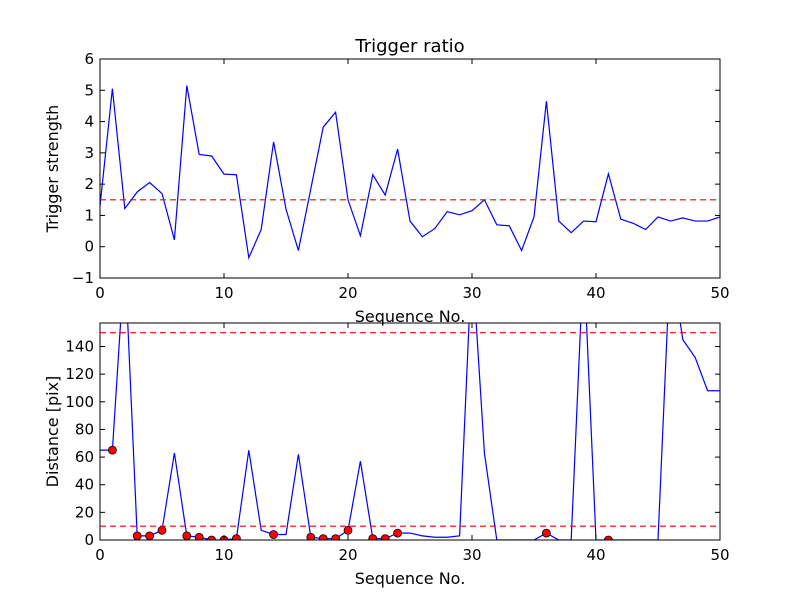  I want to click on bottom-y-axis-label: Distance [pix], so click(52, 432).